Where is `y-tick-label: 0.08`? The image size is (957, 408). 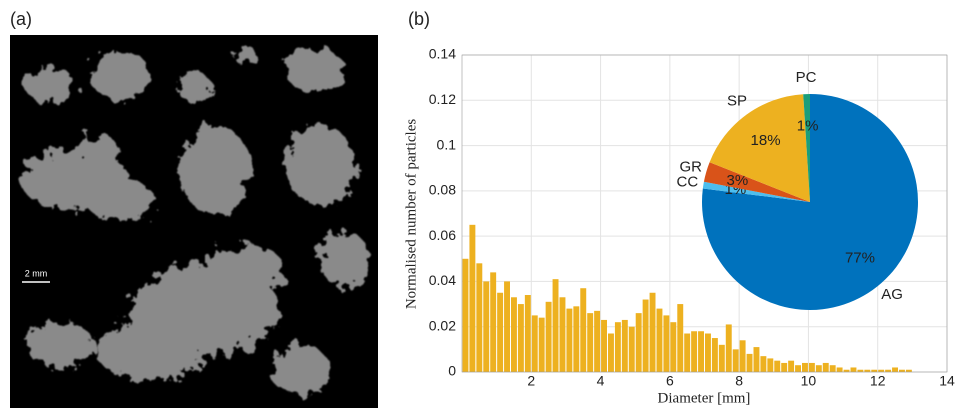 y-tick-label: 0.08 is located at coordinates (442, 190).